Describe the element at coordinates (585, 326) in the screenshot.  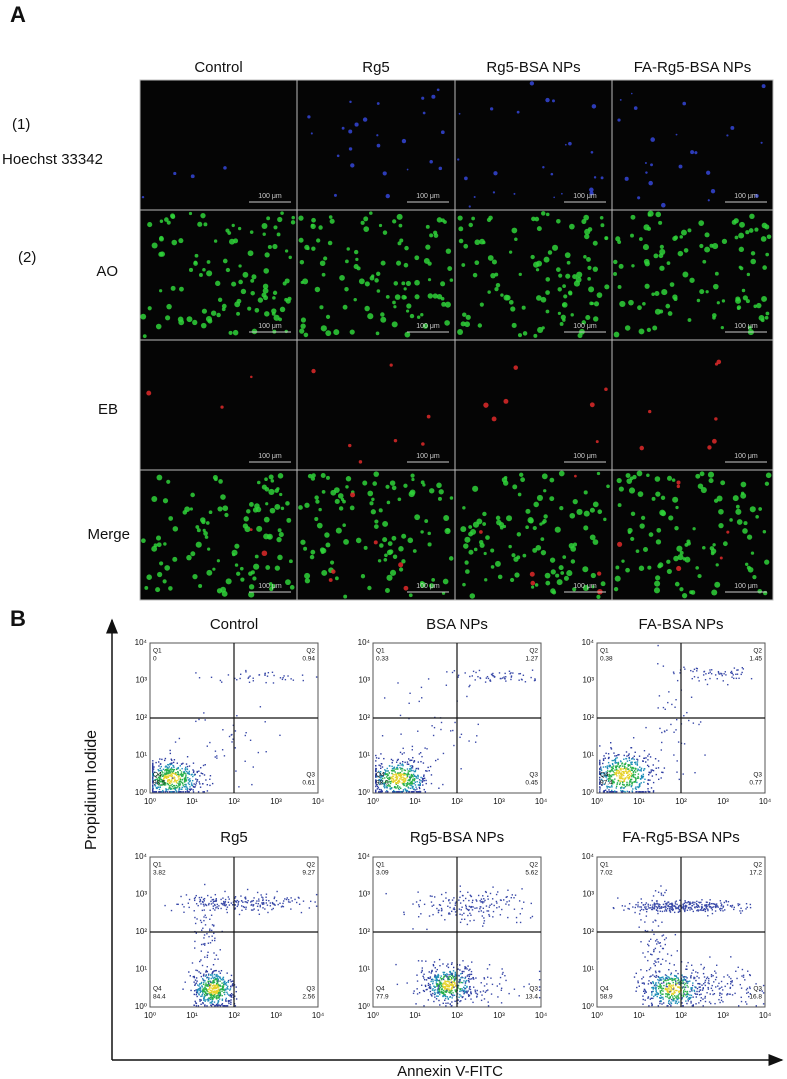
I see `scale-bar-label: 100 μm` at that location.